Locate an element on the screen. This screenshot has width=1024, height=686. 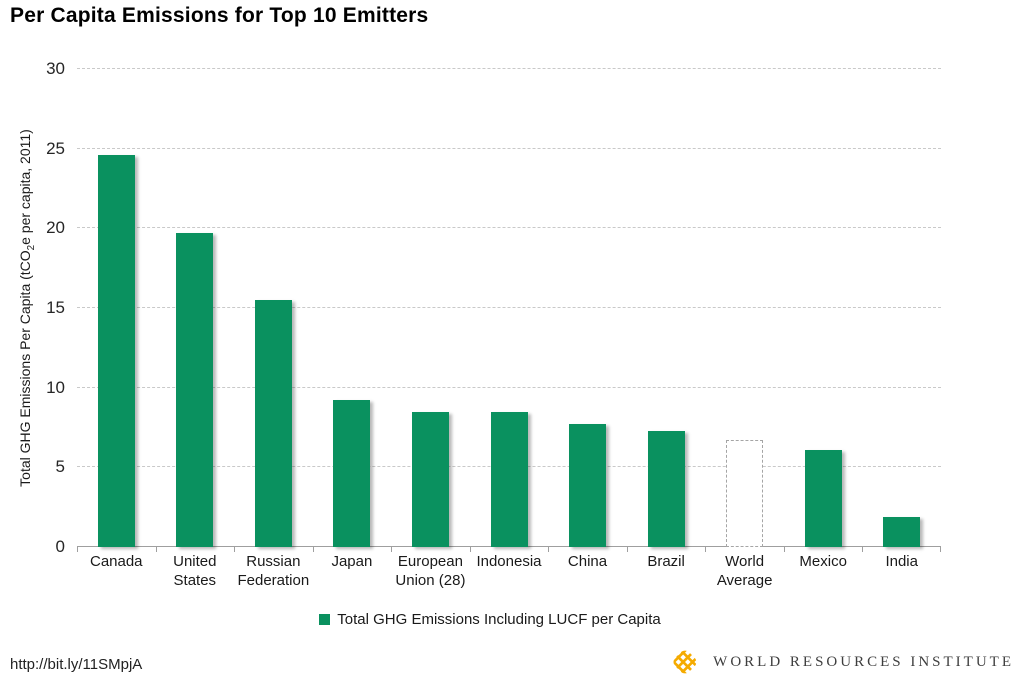
x-category-label: European Union (28) is located at coordinates (430, 571).